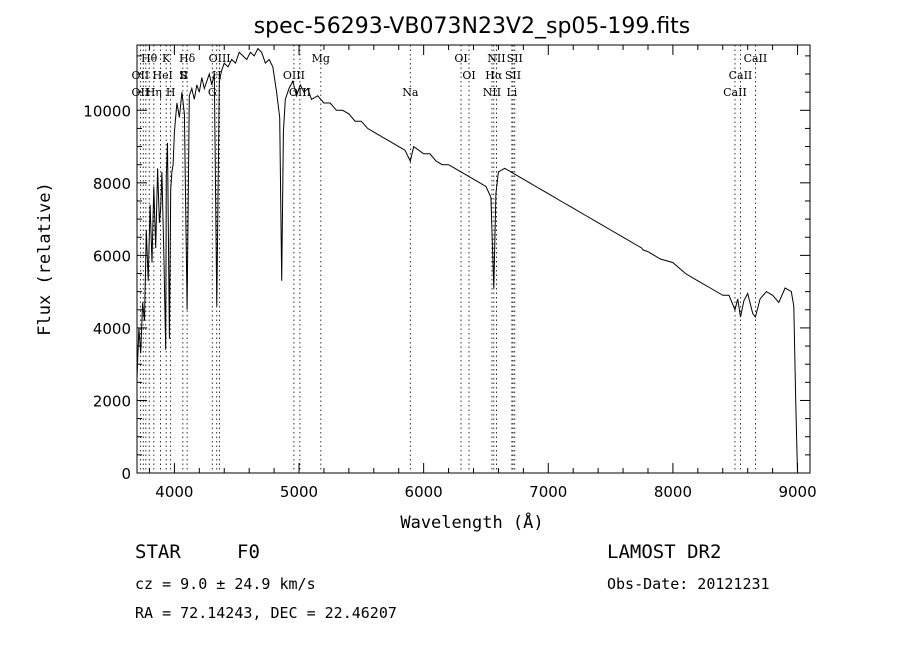  Describe the element at coordinates (688, 584) in the screenshot. I see `observation-date: Obs-Date: 20121231` at that location.